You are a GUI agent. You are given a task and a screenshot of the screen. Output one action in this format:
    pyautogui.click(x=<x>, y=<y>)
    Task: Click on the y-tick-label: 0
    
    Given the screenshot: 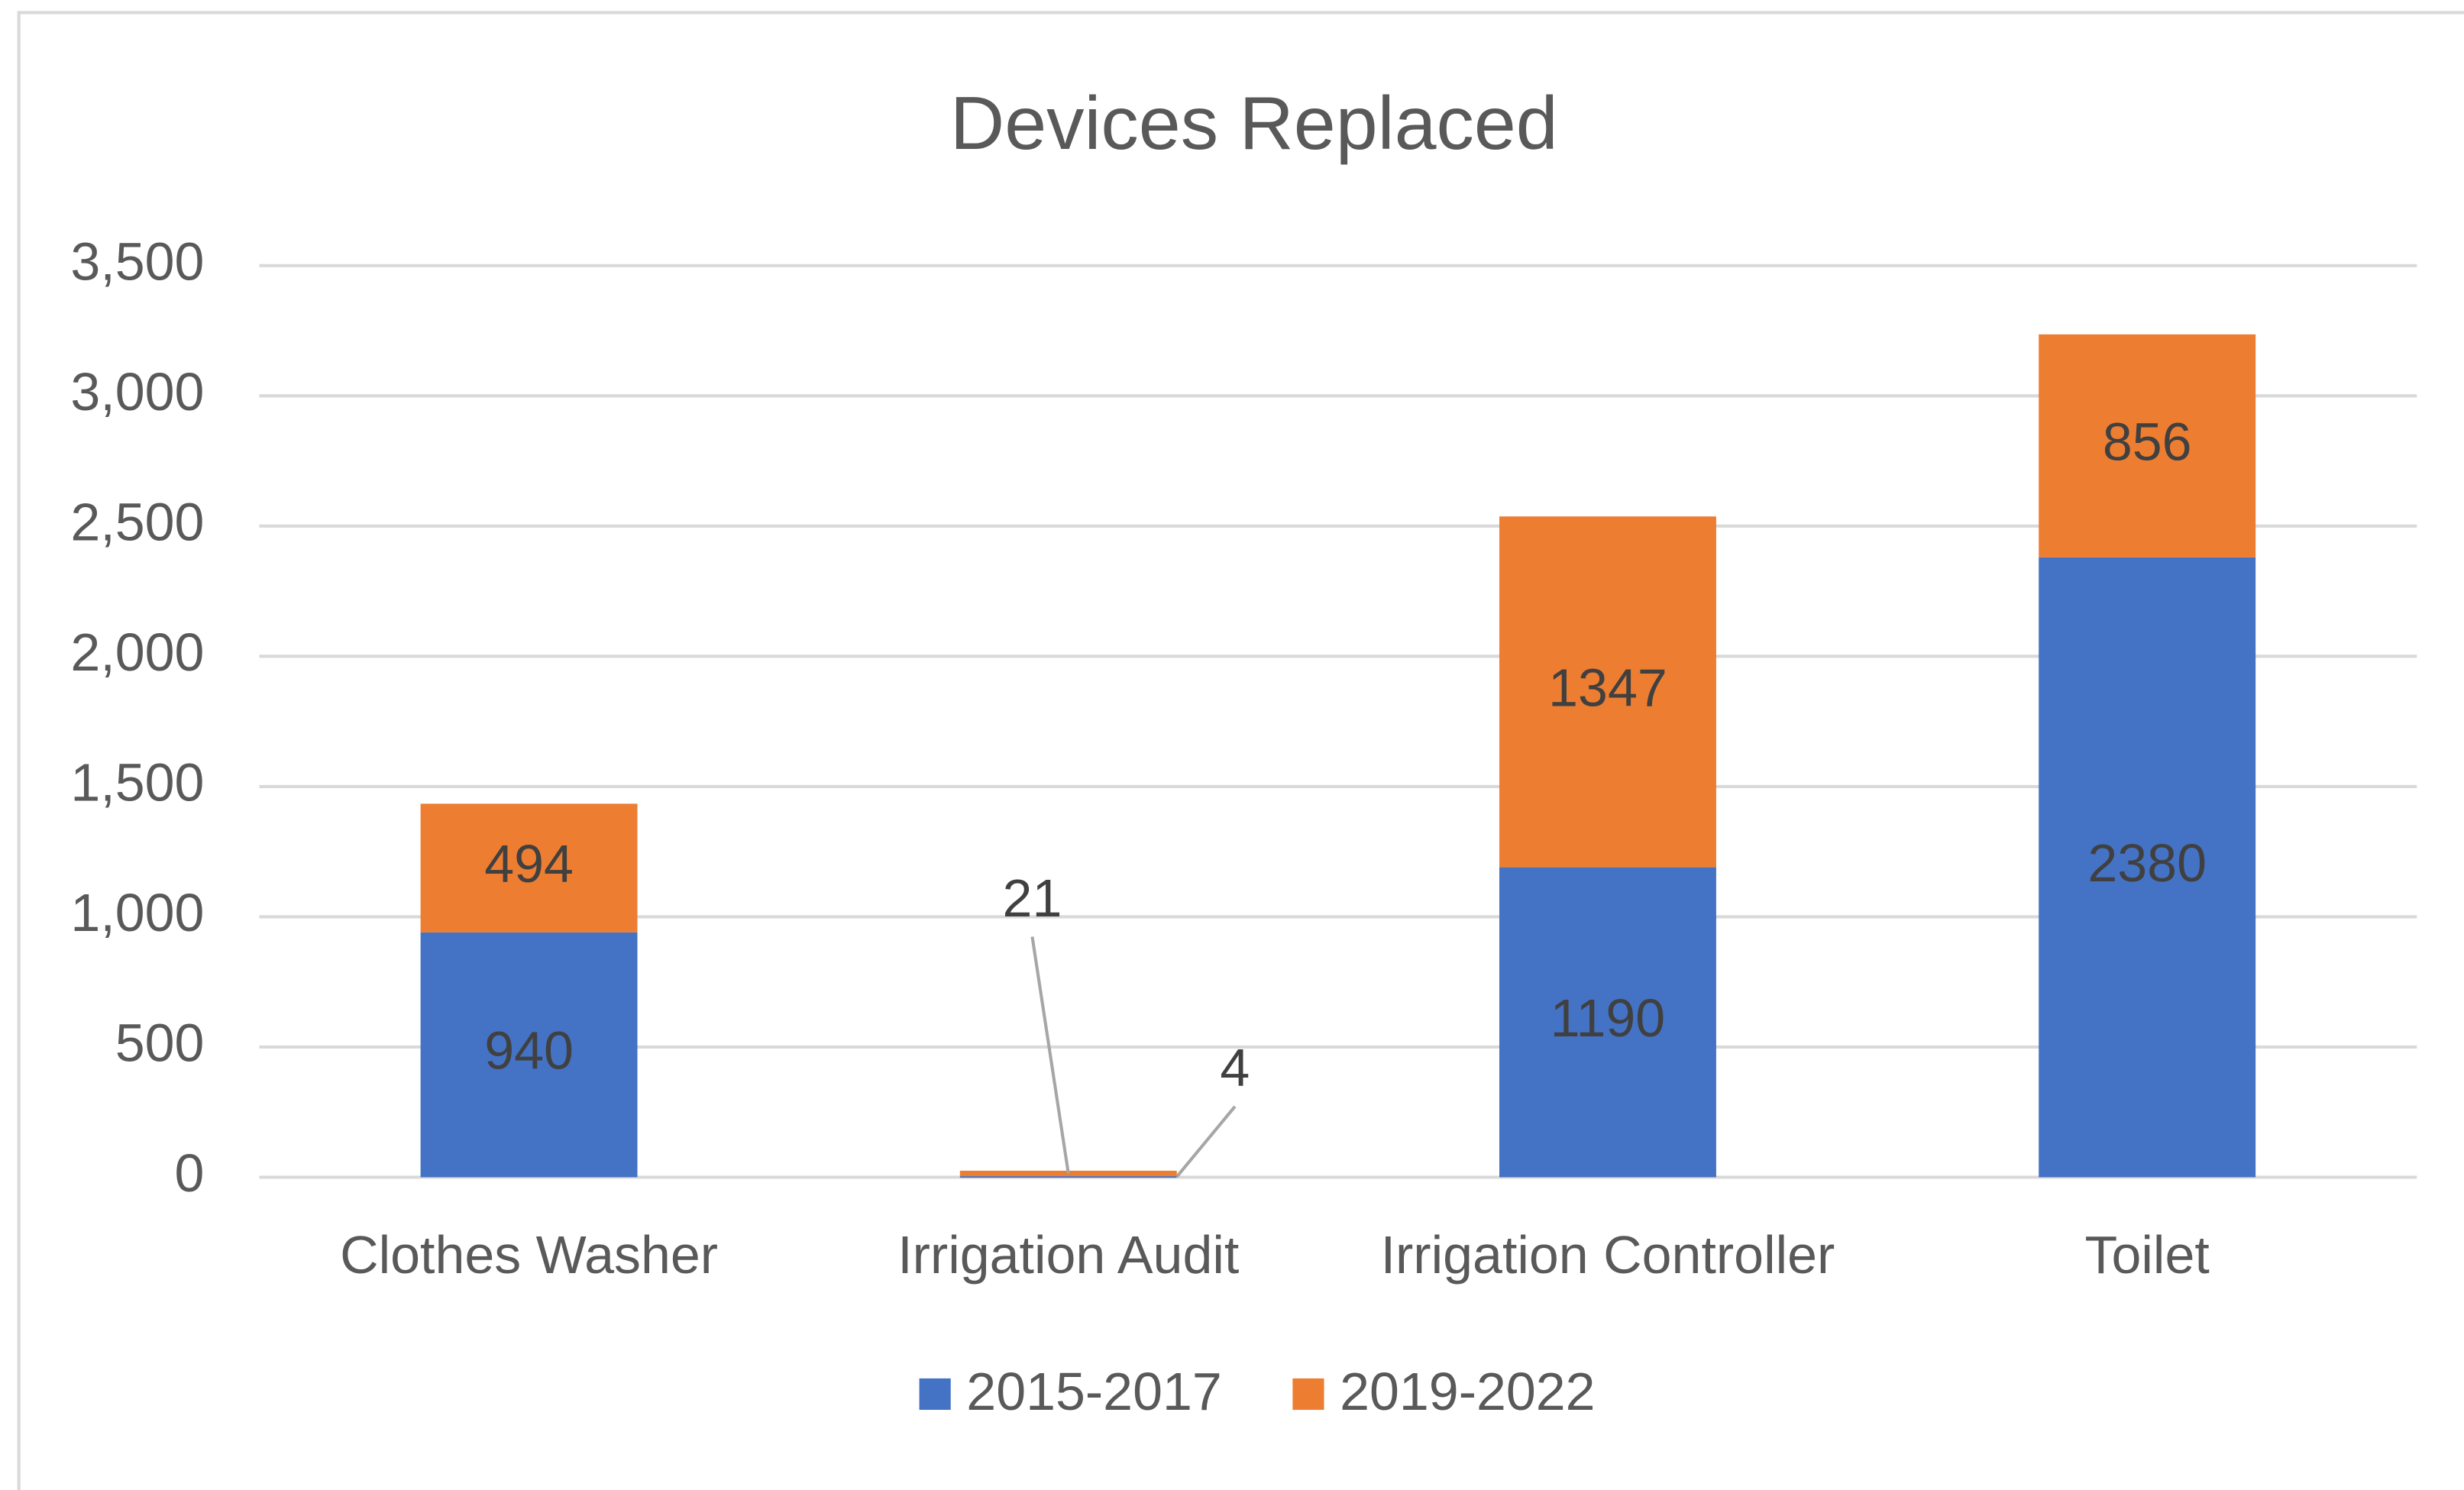 What is the action you would take?
    pyautogui.click(x=190, y=1173)
    